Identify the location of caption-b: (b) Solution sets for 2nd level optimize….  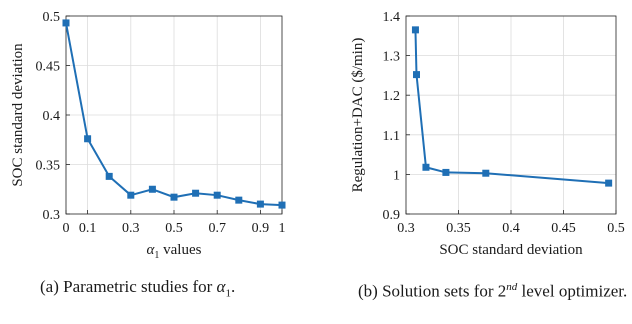
(493, 291).